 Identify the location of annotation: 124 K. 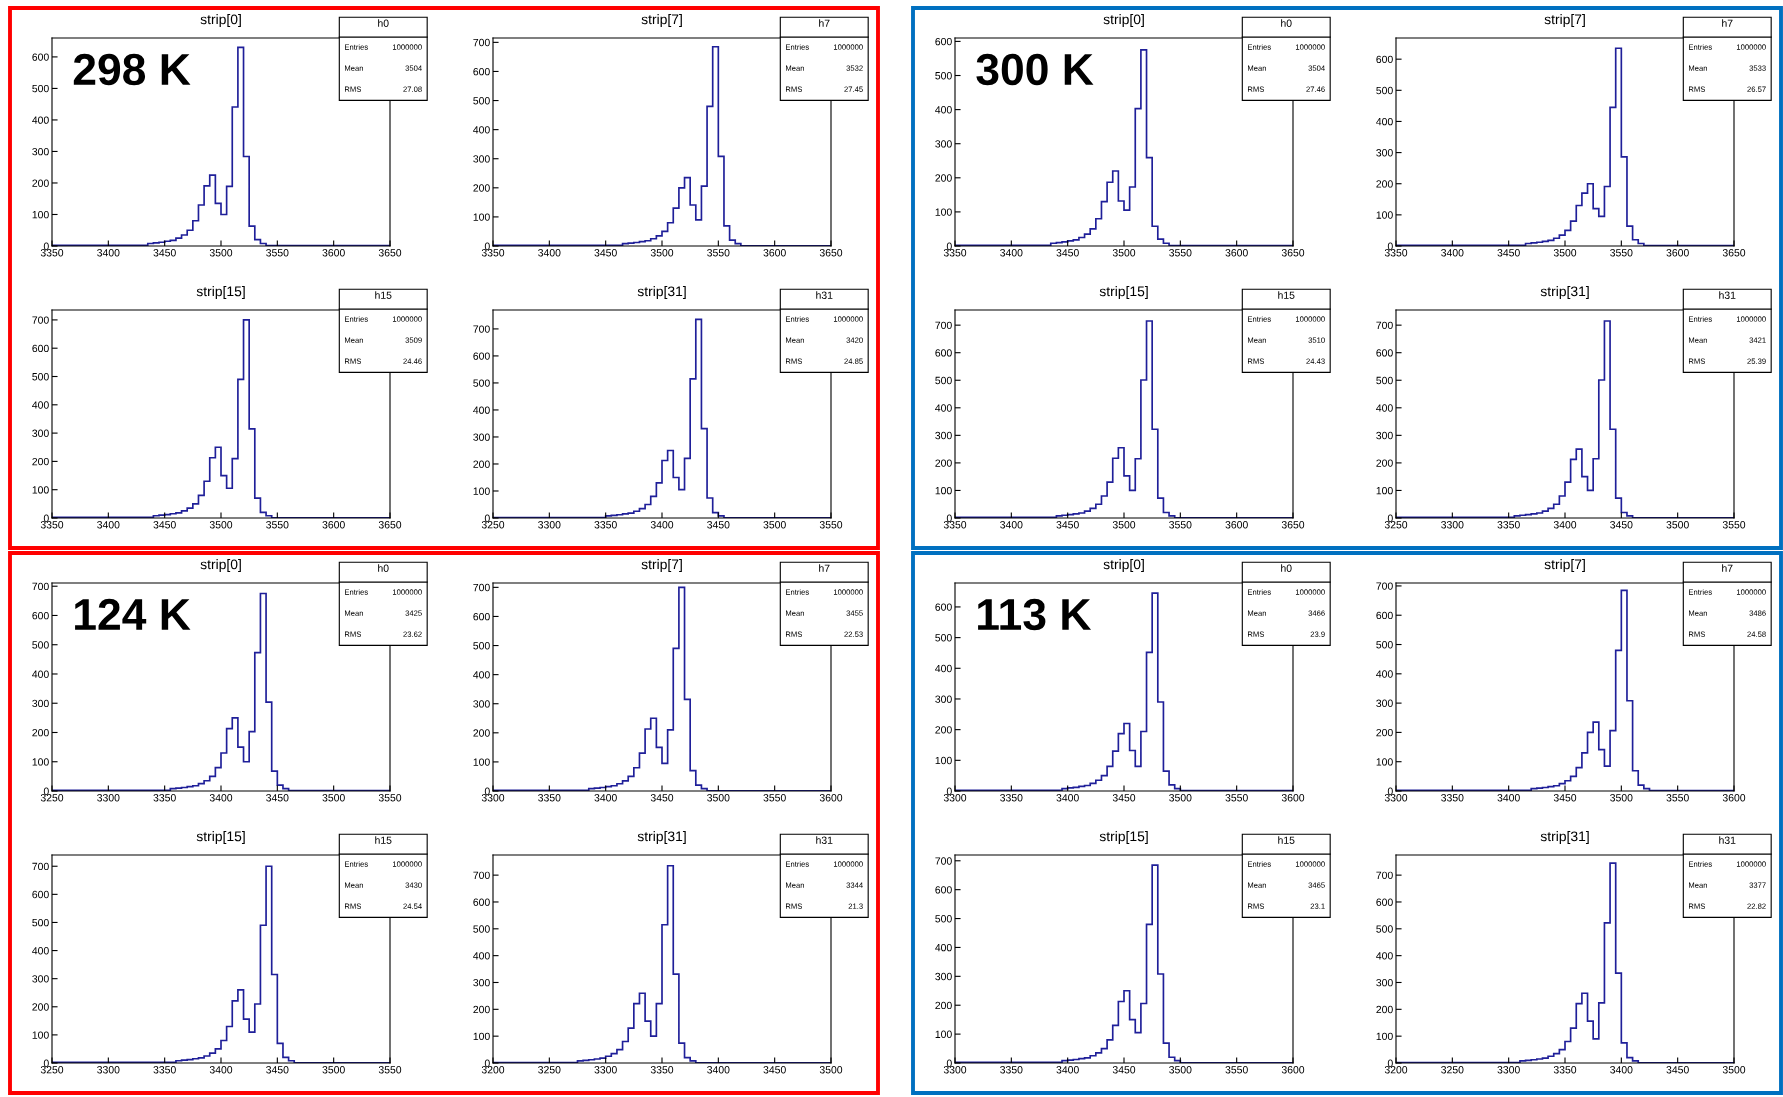
(133, 614).